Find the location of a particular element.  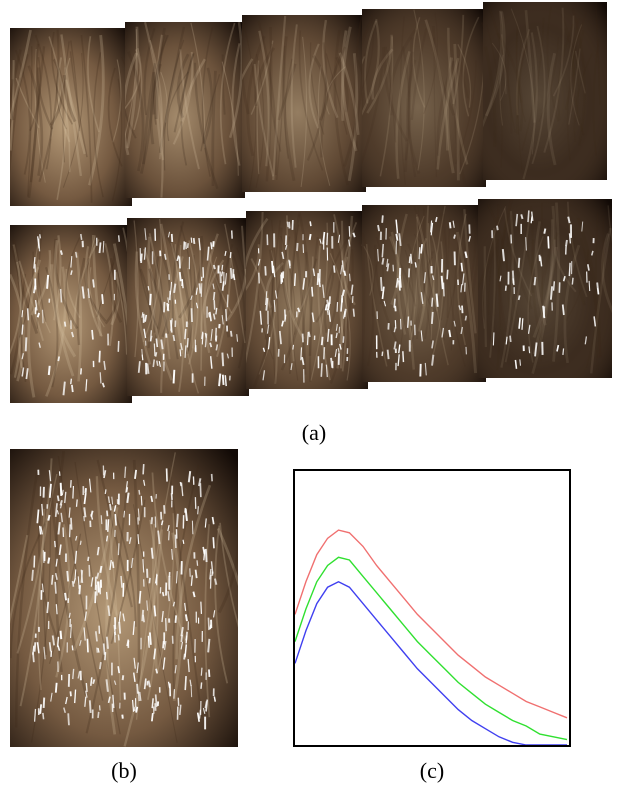

caption-a: (a) is located at coordinates (314, 432).